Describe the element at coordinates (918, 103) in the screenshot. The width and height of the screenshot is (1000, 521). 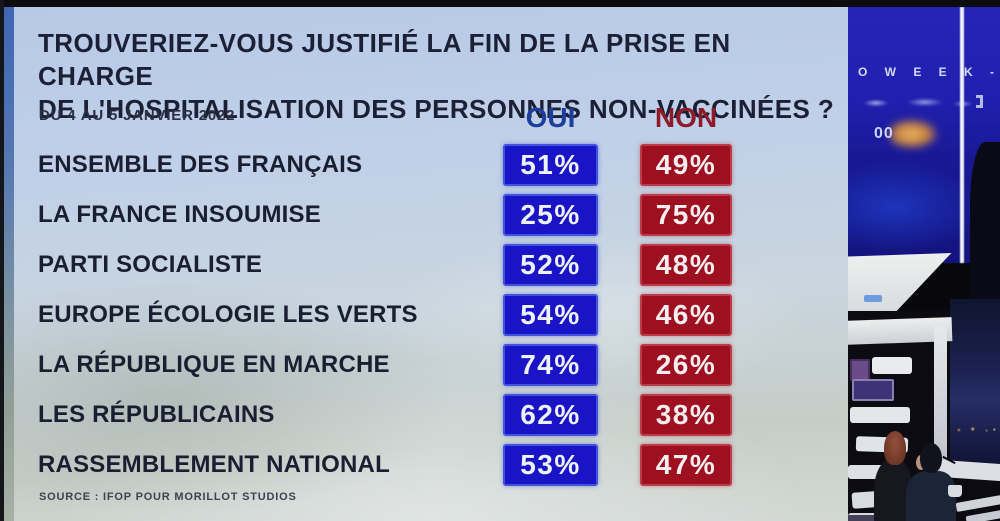
I see `studio-skyline-lights` at that location.